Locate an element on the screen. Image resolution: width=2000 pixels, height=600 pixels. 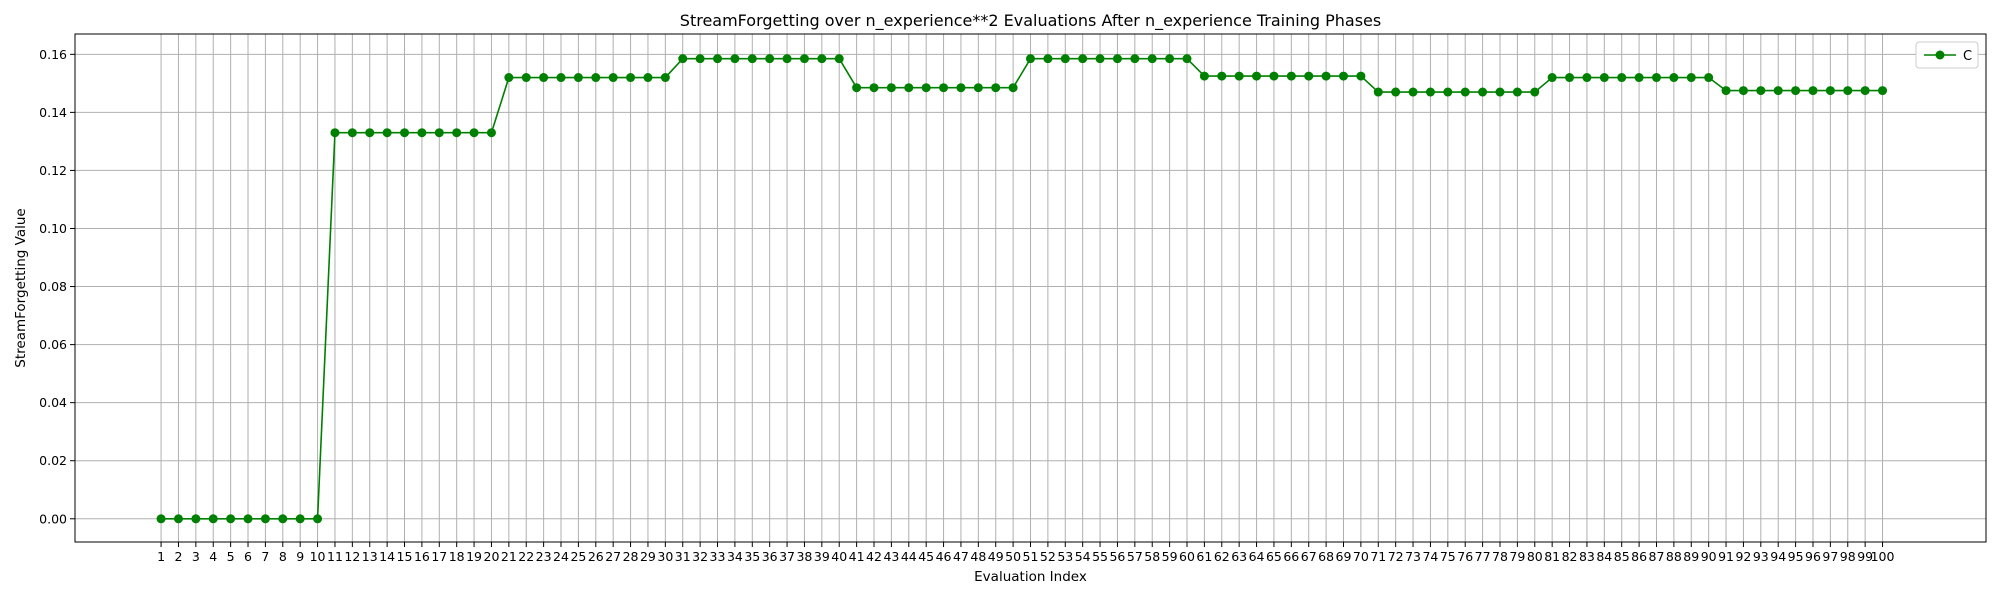
x-tick-label: 69 is located at coordinates (1344, 556).